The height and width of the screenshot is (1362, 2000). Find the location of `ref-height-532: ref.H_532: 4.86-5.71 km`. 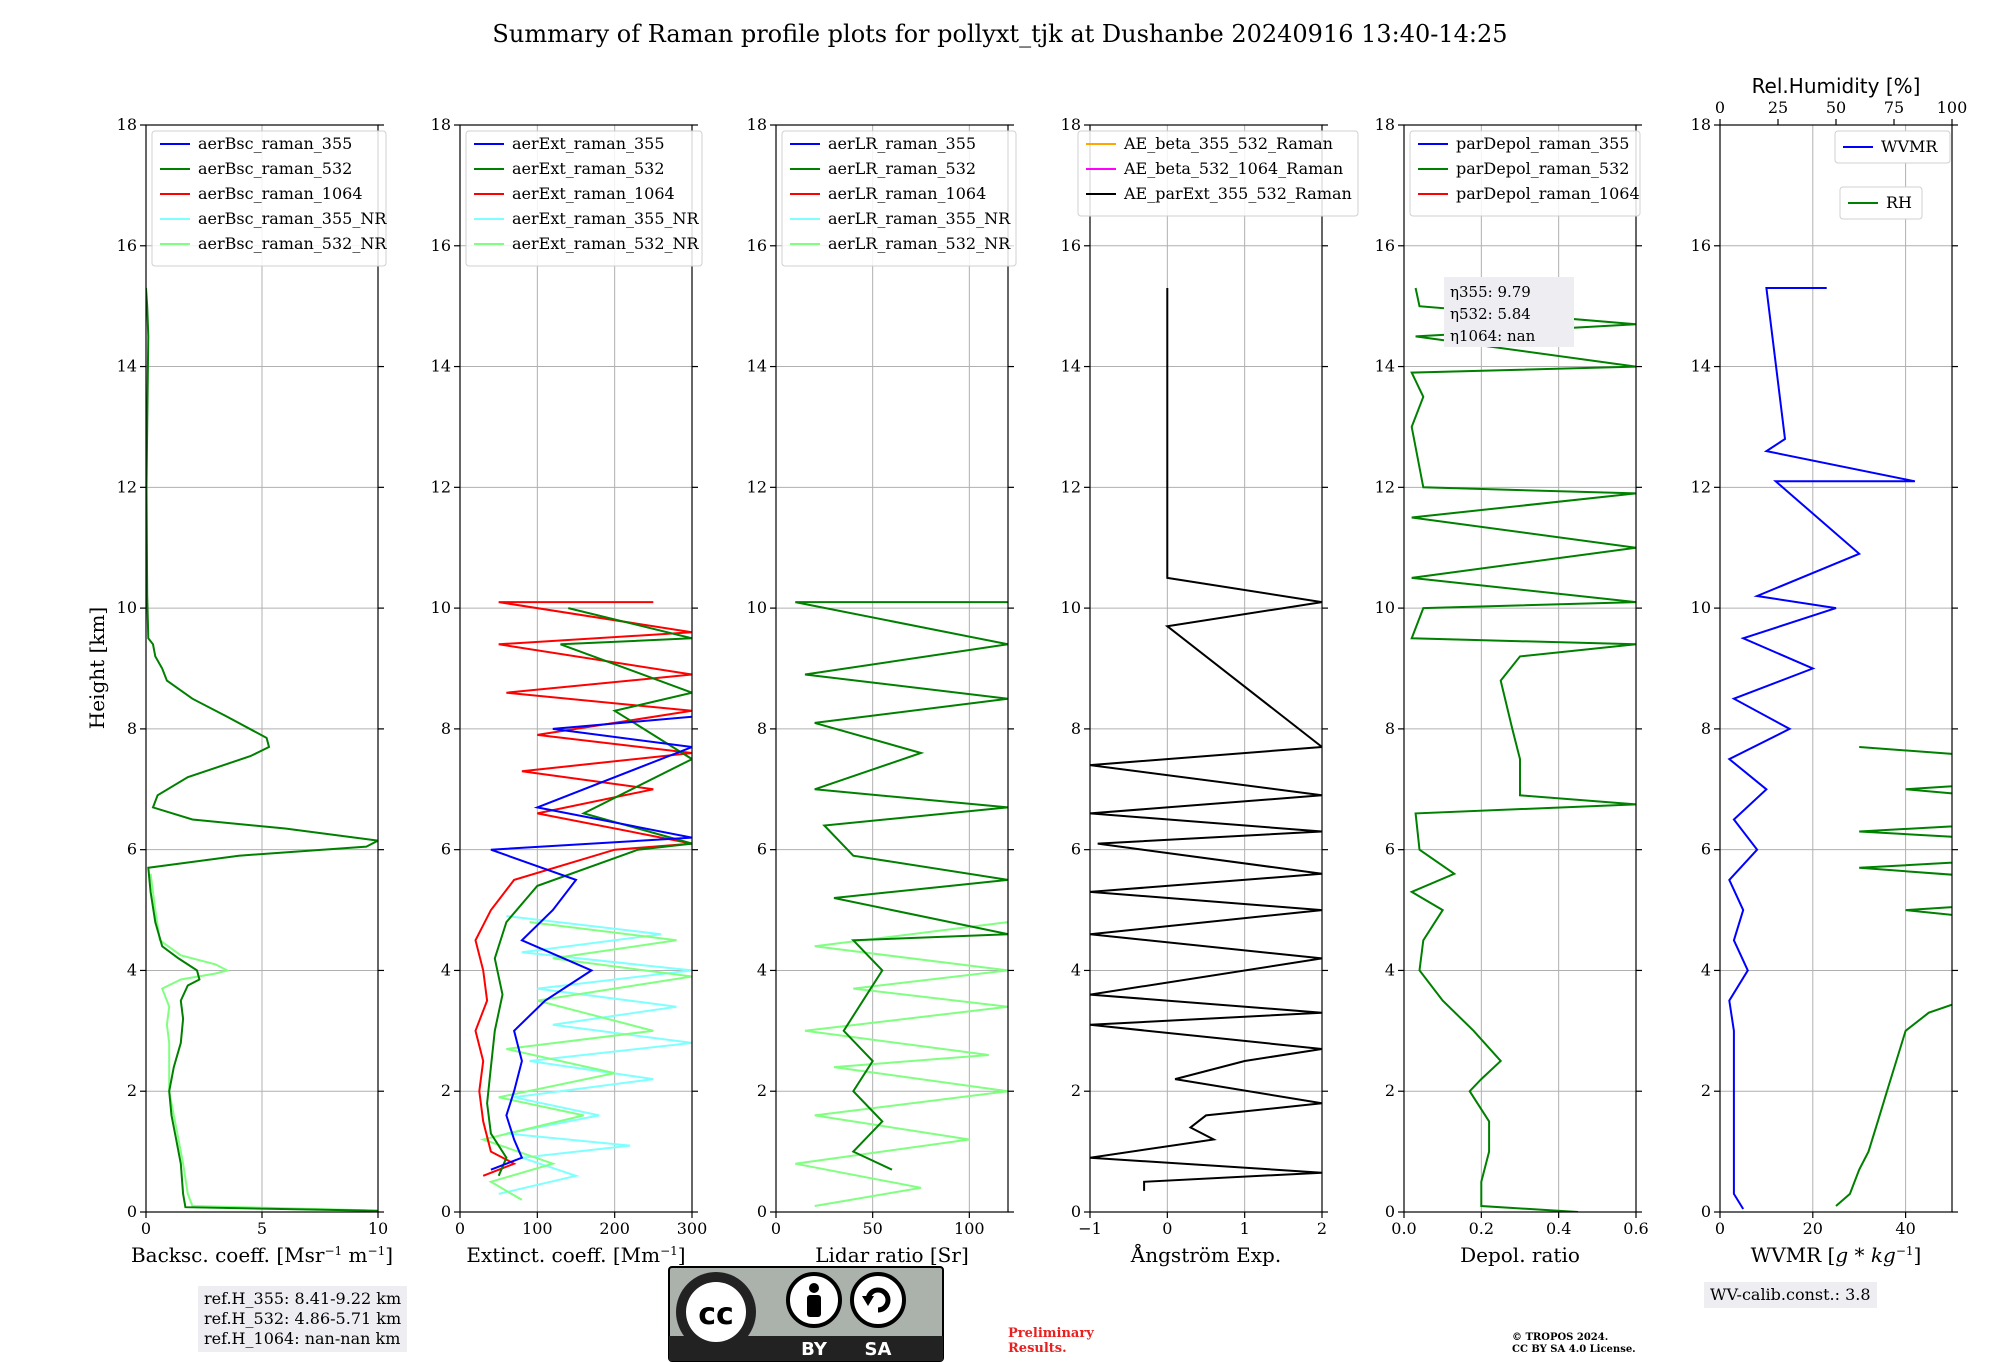

ref-height-532: ref.H_532: 4.86-5.71 km is located at coordinates (303, 1318).